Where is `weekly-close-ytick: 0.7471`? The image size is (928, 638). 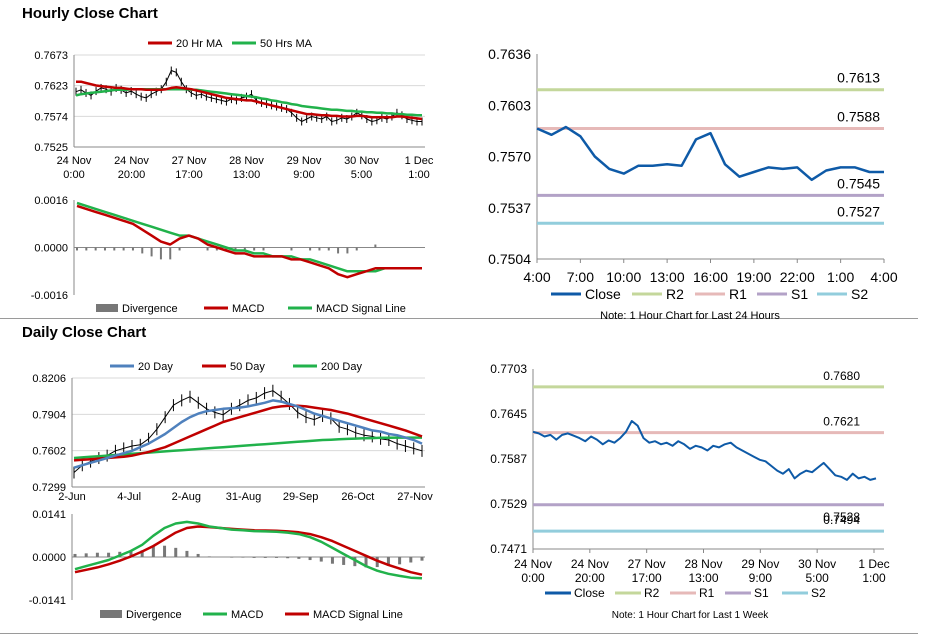 weekly-close-ytick: 0.7471 is located at coordinates (508, 549).